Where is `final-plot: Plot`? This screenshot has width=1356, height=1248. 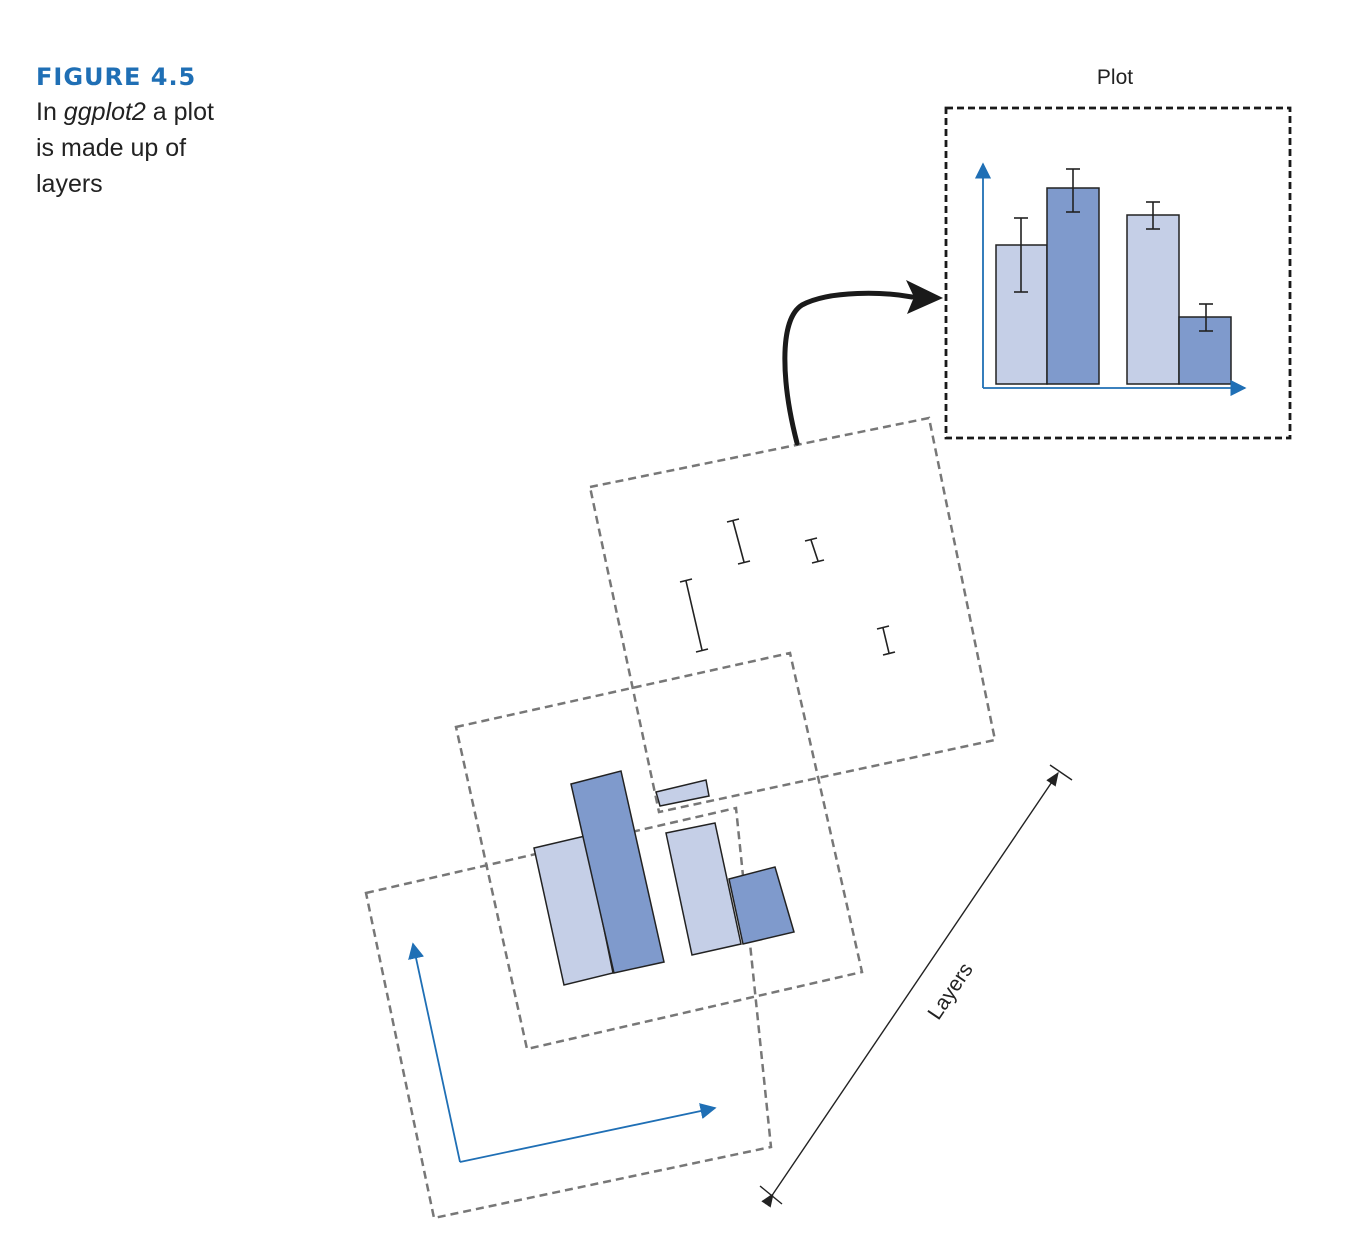
final-plot: Plot is located at coordinates (1118, 253).